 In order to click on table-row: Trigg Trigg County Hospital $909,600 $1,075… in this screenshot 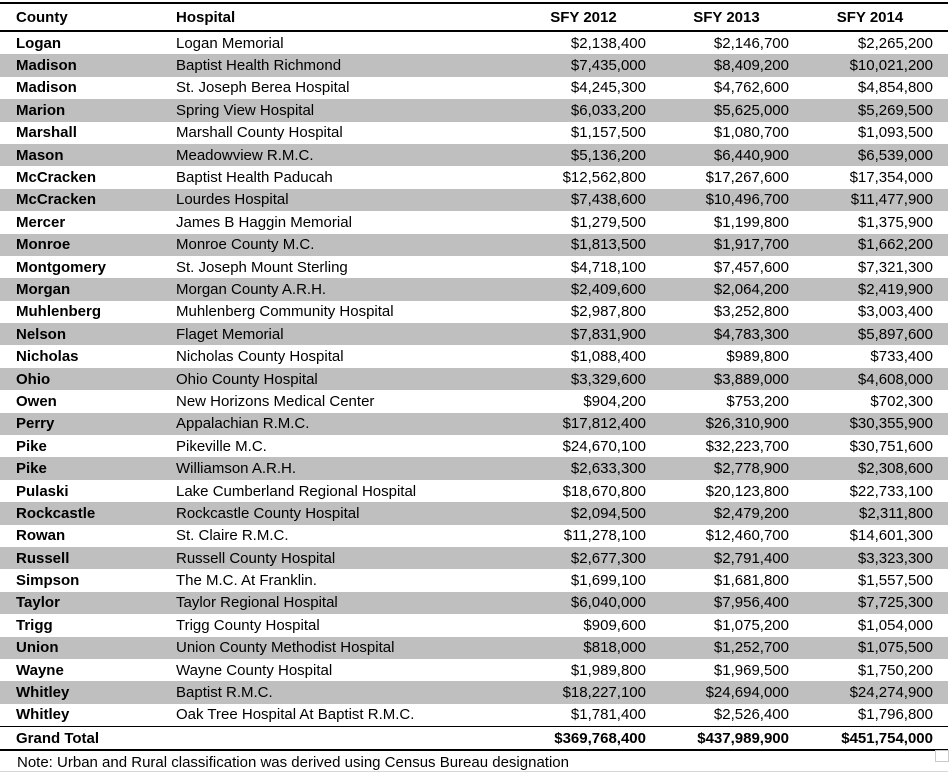, I will do `click(474, 625)`.